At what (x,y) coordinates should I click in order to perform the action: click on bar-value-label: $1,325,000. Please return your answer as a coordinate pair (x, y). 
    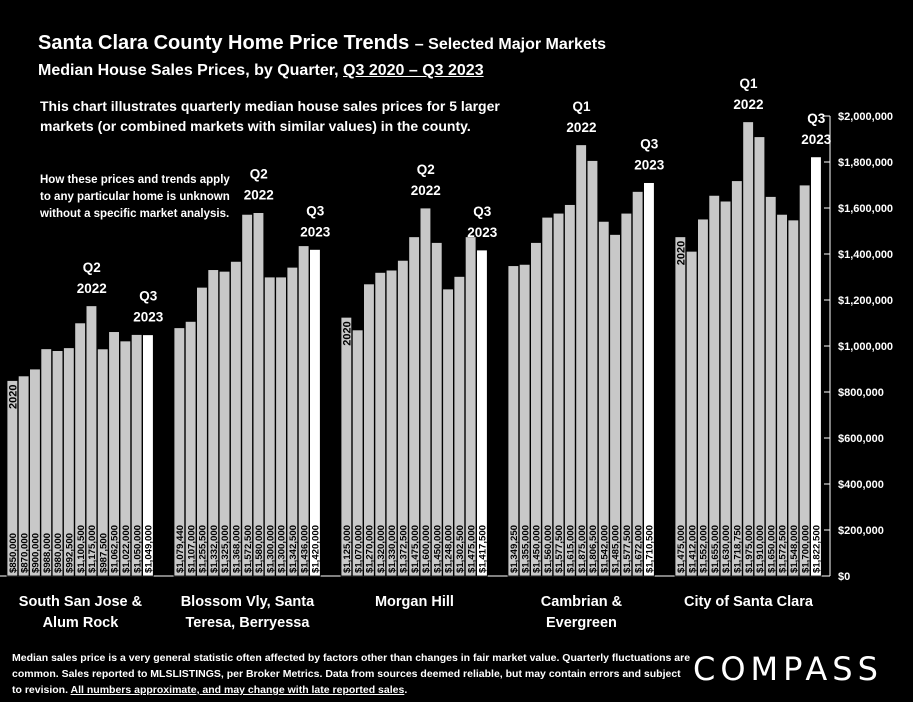
    Looking at the image, I should click on (225, 549).